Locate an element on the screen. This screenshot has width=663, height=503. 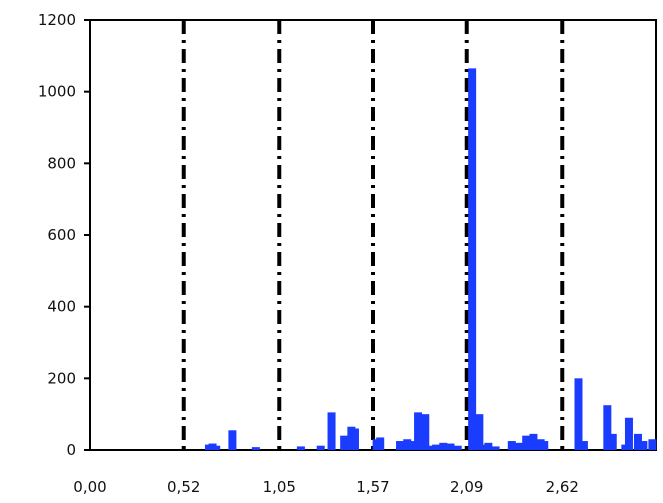
x-tick-label-4: 2,09 is located at coordinates (466, 487).